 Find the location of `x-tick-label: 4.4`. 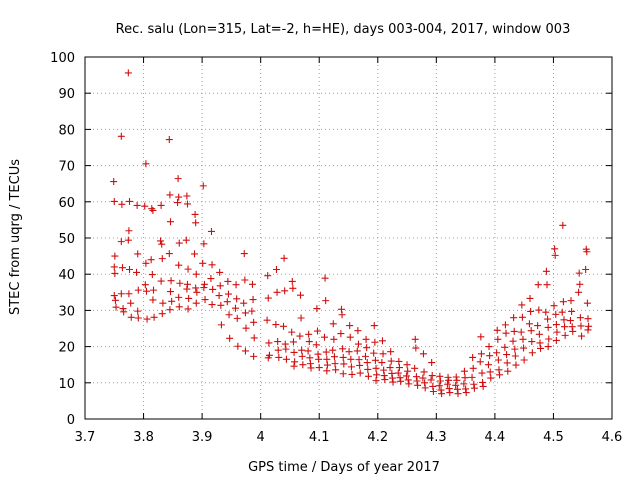

x-tick-label: 4.4 is located at coordinates (495, 437).